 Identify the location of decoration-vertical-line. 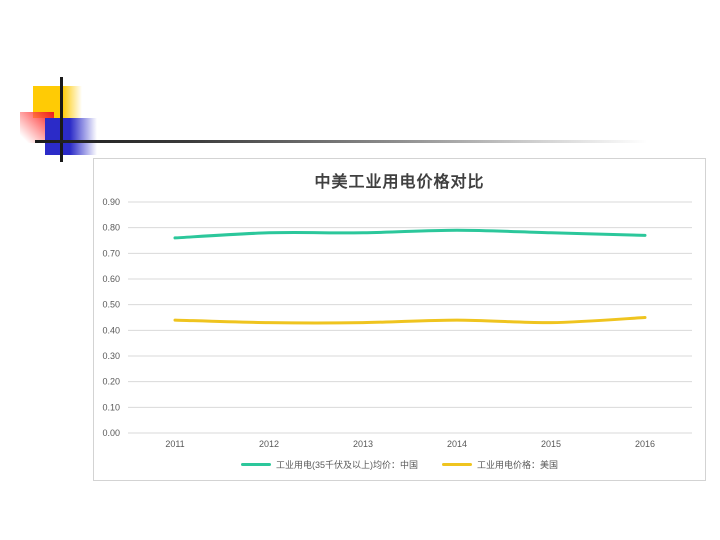
(61, 119).